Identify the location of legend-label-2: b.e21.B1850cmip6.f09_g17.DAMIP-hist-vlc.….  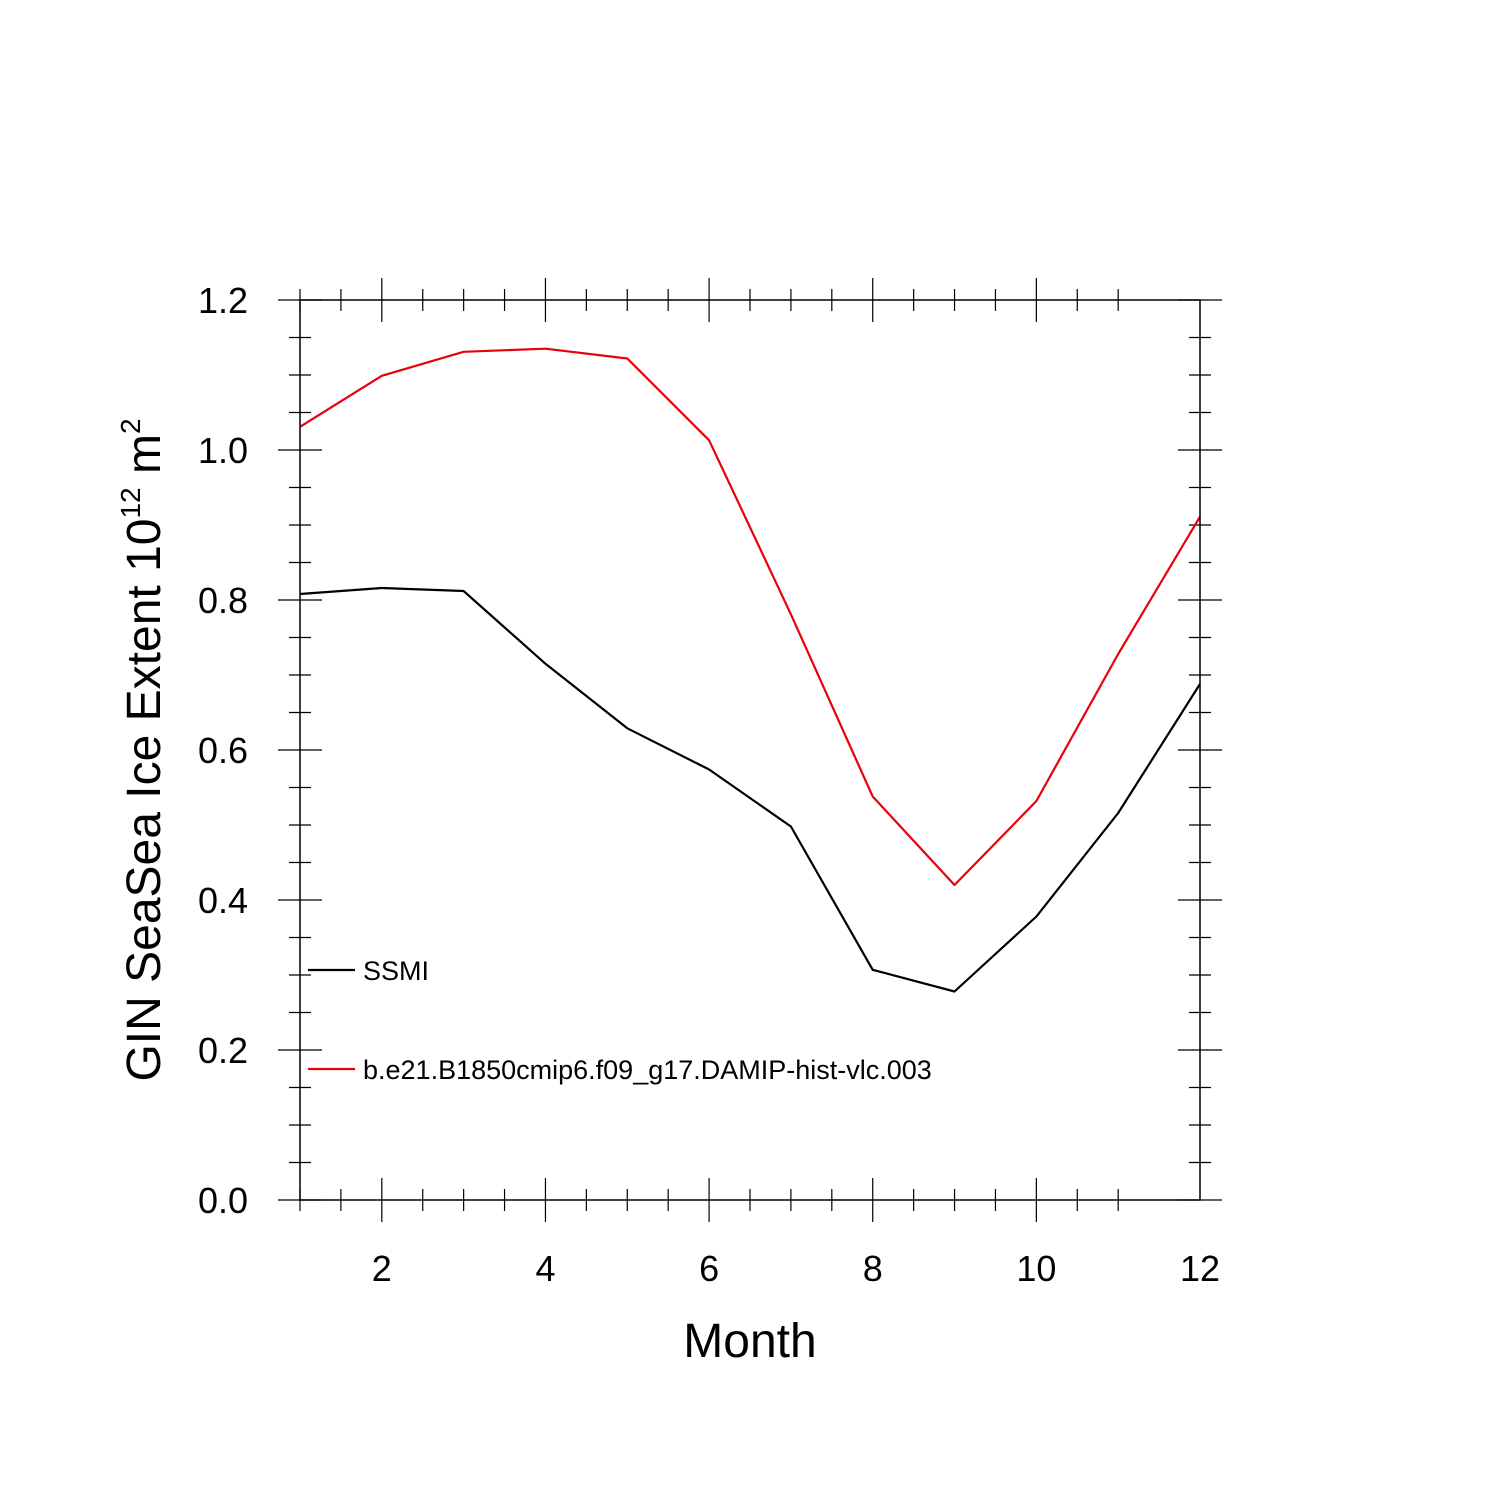
(647, 1070).